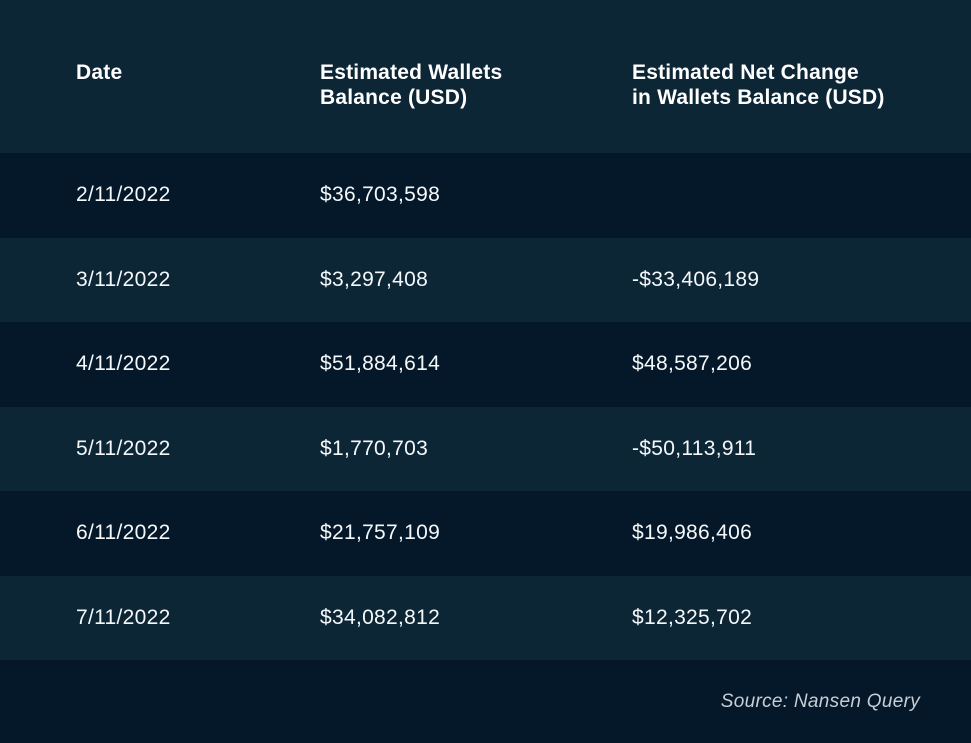 The width and height of the screenshot is (971, 743). What do you see at coordinates (374, 279) in the screenshot?
I see `balance-cell: $3,297,408` at bounding box center [374, 279].